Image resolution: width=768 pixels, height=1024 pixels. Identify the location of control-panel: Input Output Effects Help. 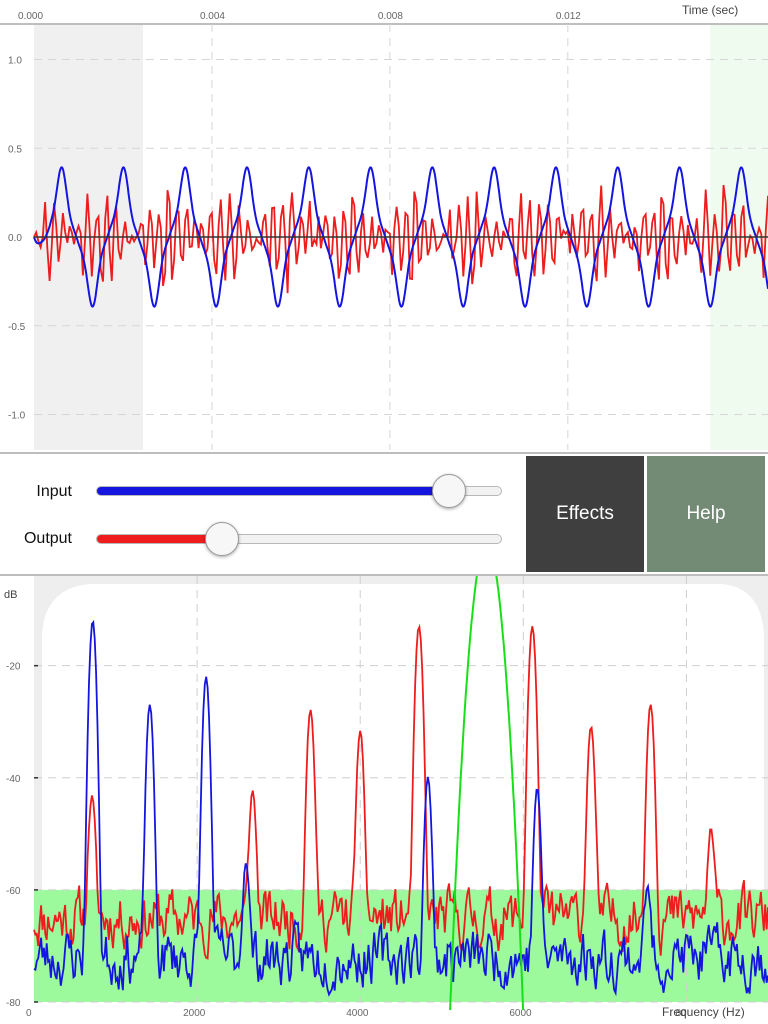
(384, 514).